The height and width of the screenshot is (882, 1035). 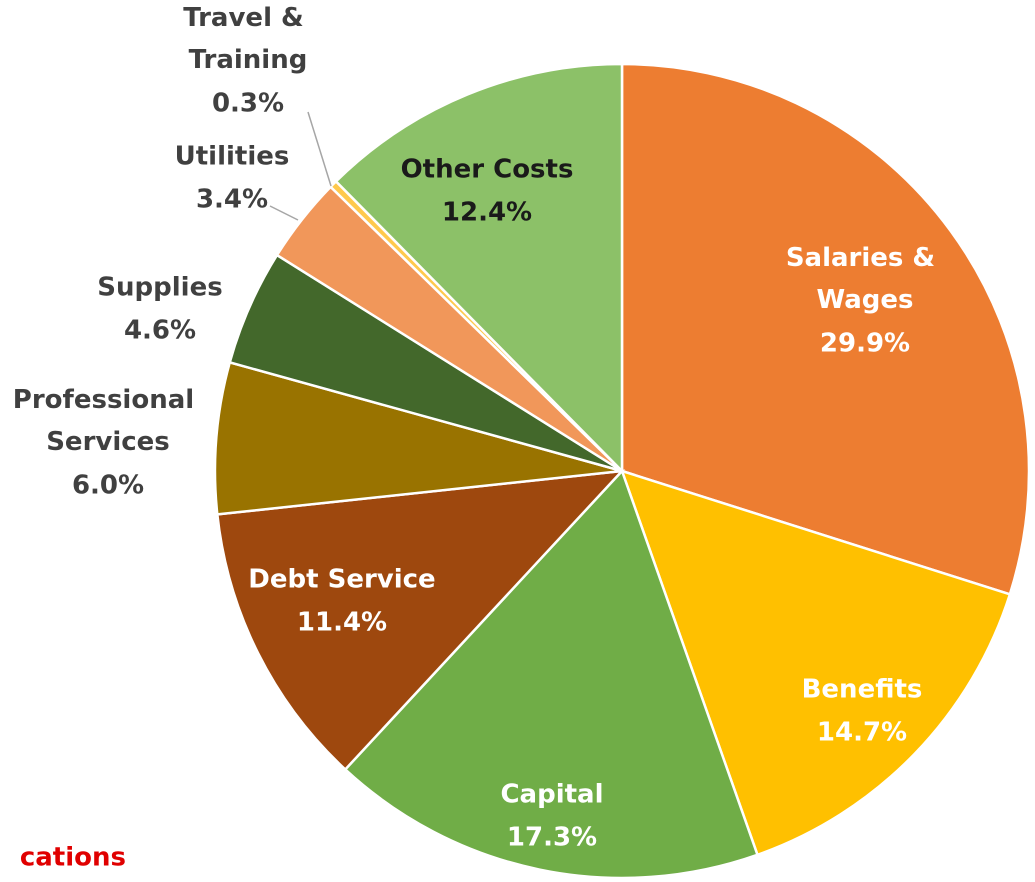 What do you see at coordinates (342, 623) in the screenshot?
I see `value-label: 11.4%` at bounding box center [342, 623].